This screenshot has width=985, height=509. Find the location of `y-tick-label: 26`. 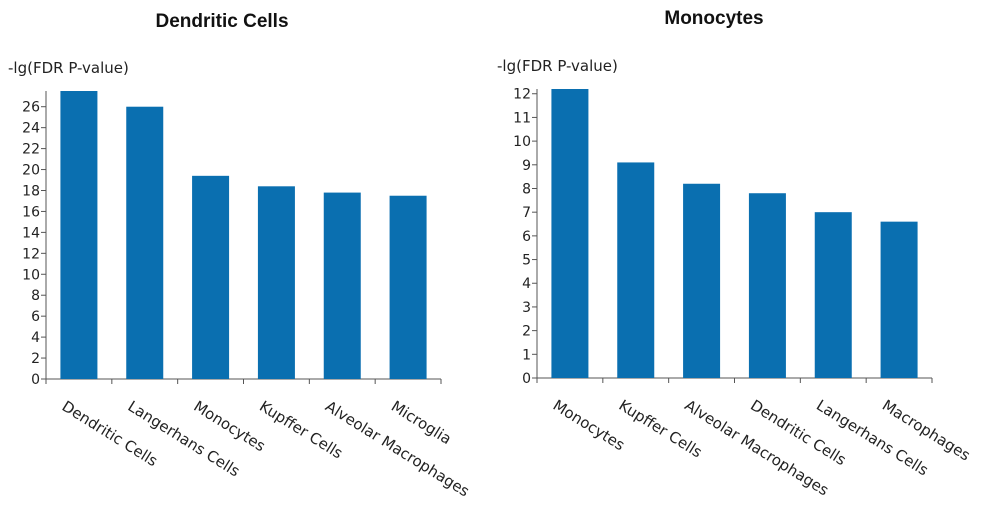

y-tick-label: 26 is located at coordinates (31, 108).